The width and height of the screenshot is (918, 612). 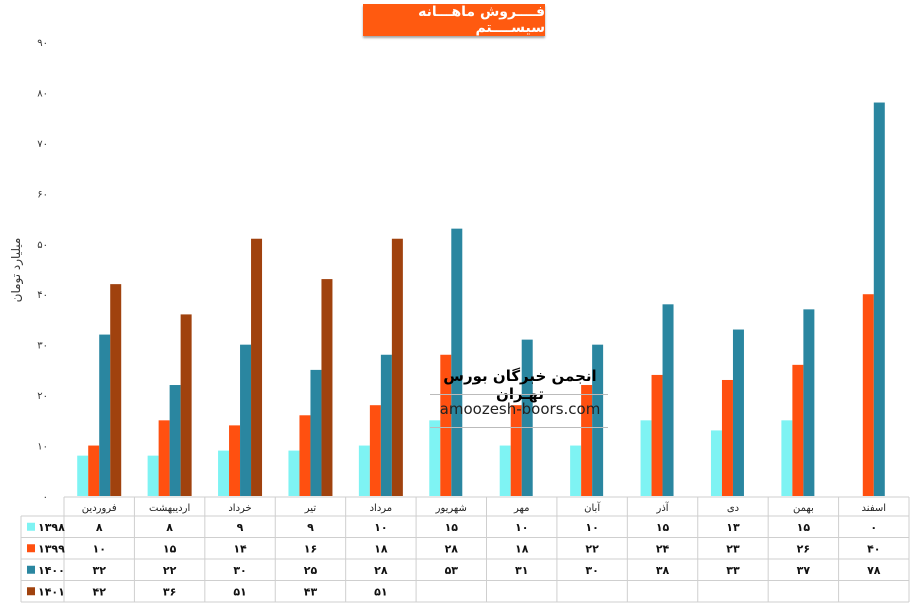 I want to click on y-tick-label: ۳۰, so click(x=42, y=346).